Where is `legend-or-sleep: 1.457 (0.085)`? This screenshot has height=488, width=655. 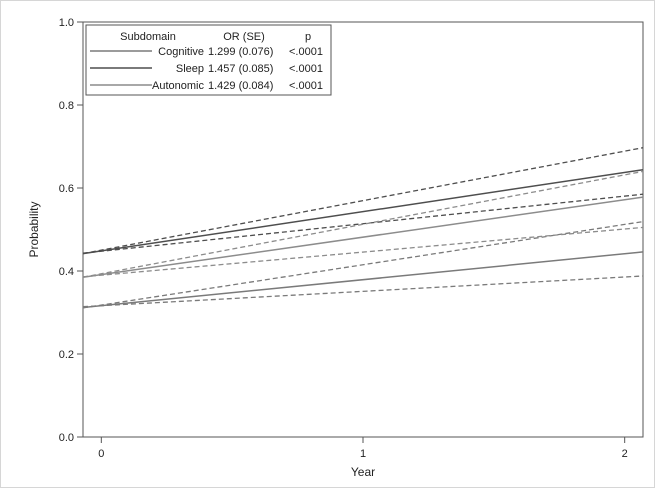
legend-or-sleep: 1.457 (0.085) is located at coordinates (240, 69).